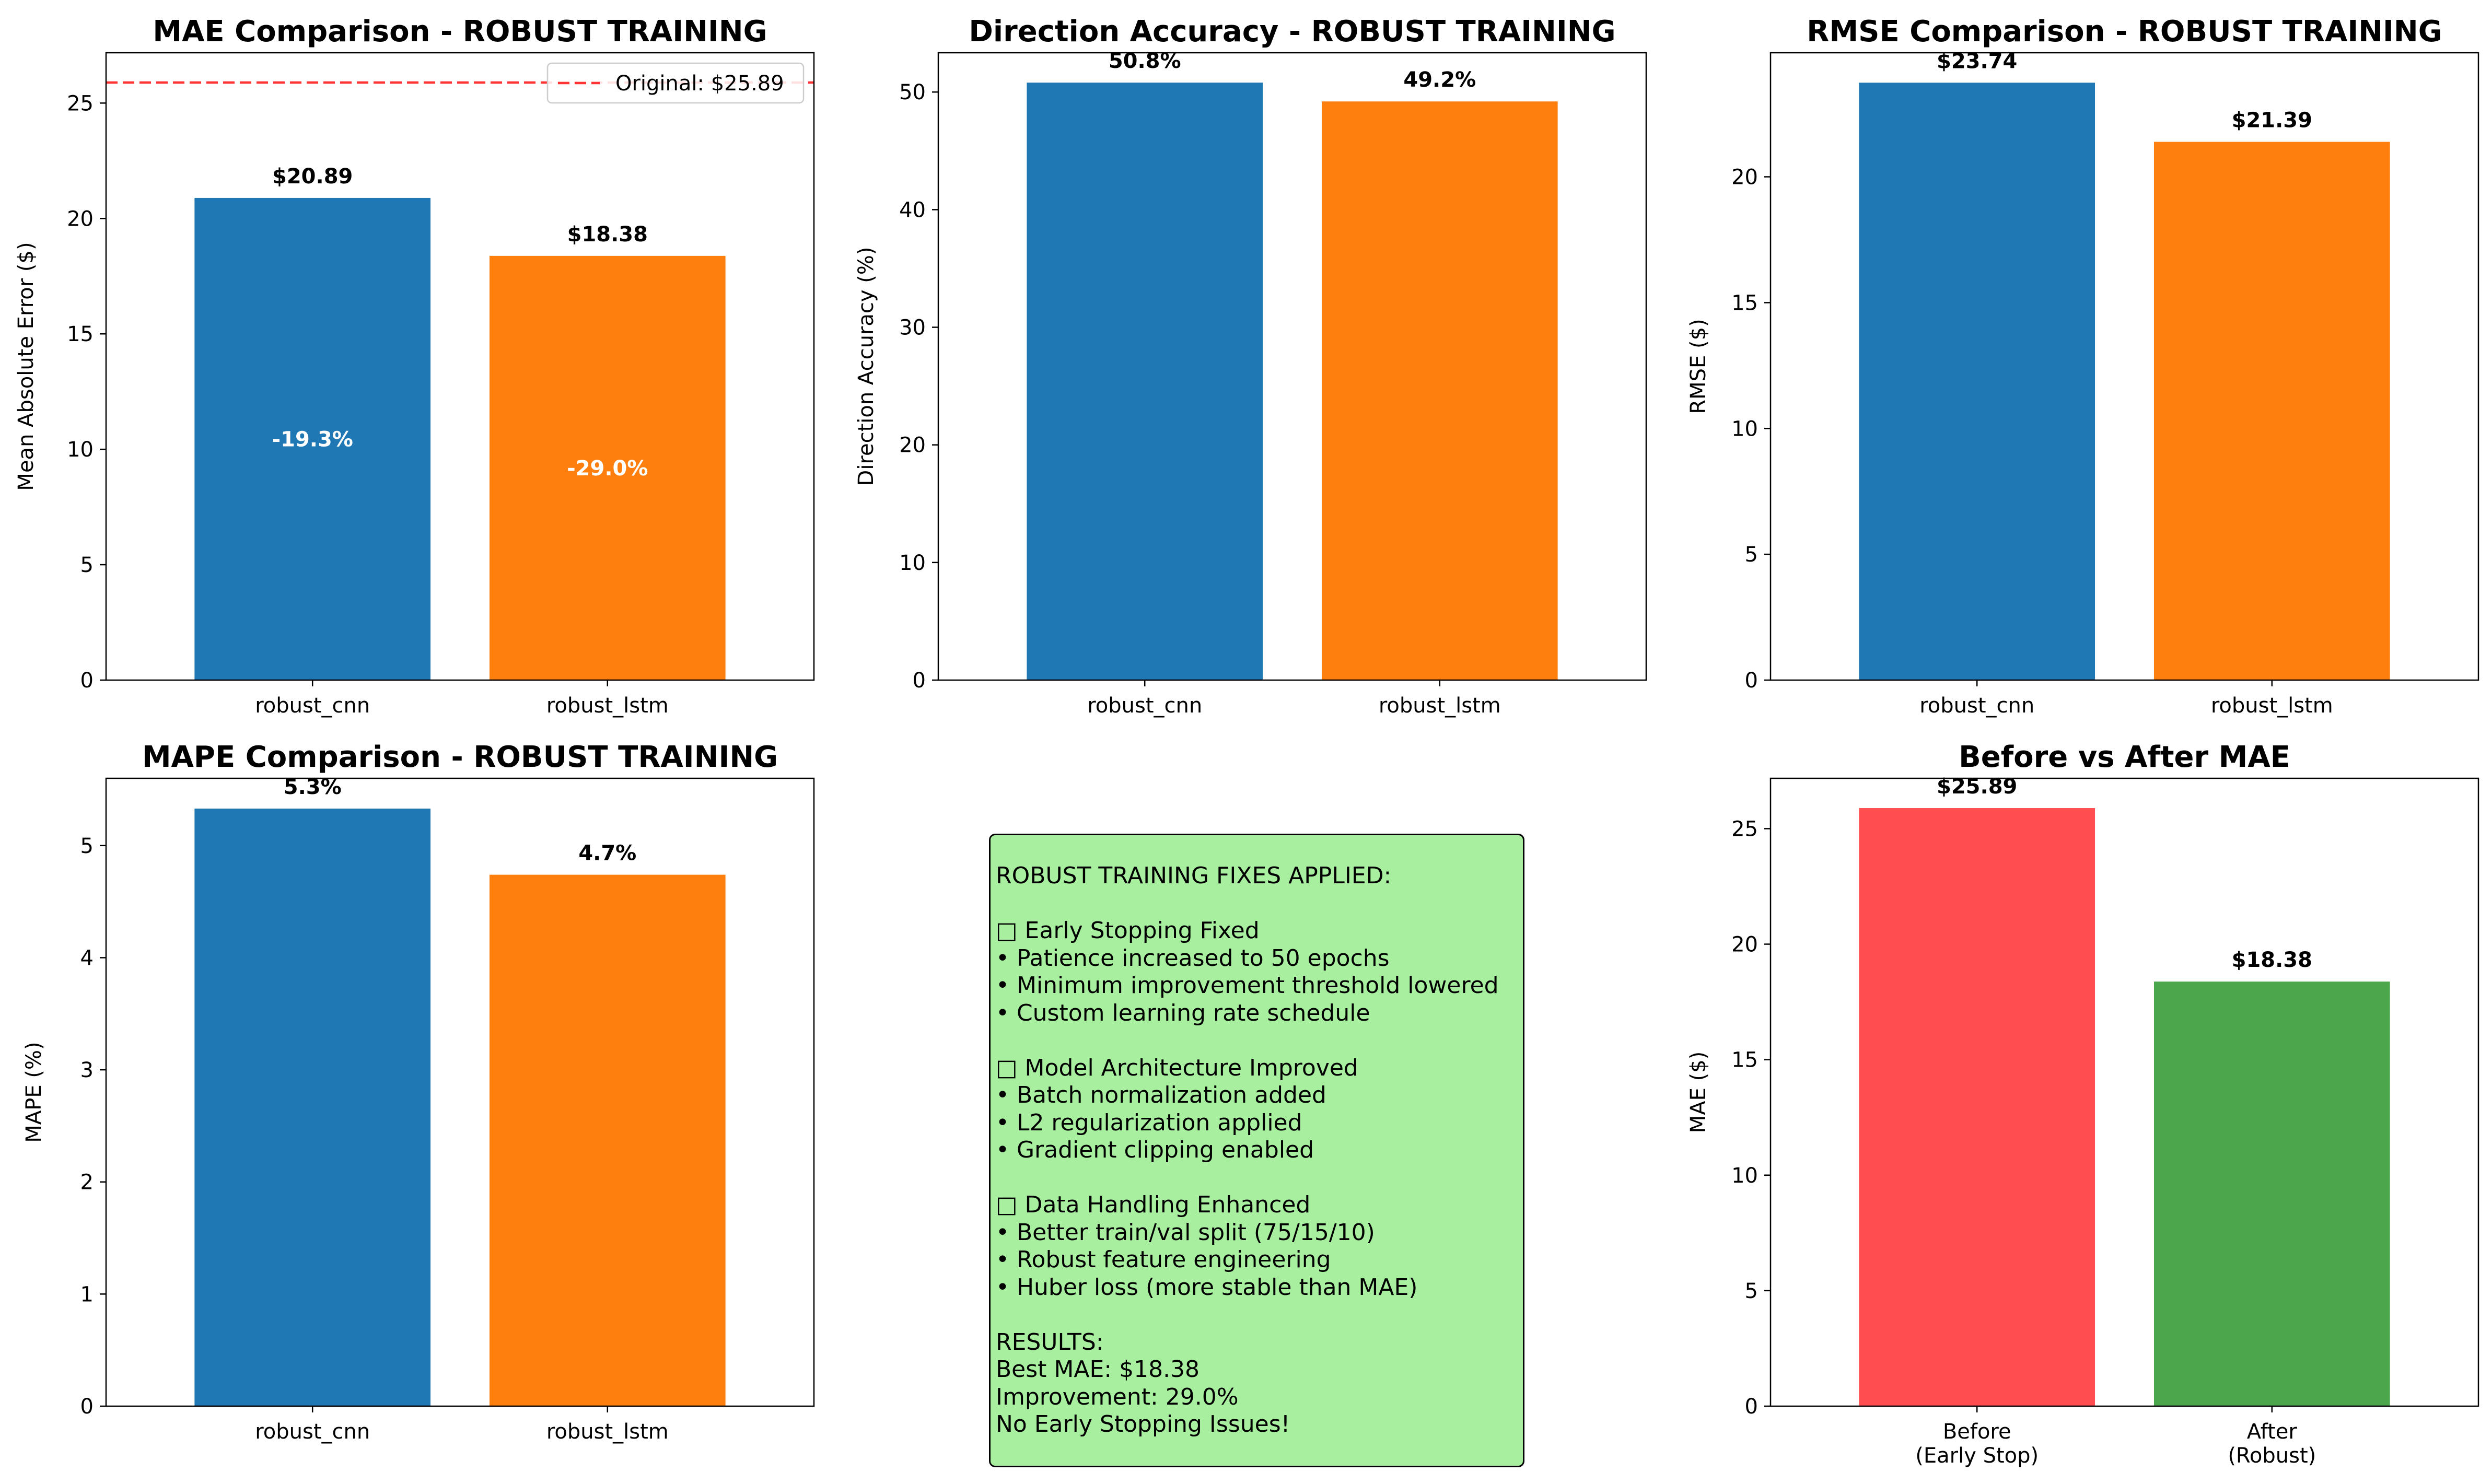 The height and width of the screenshot is (1484, 2492). I want to click on info-line: Improvement: 29.0%, so click(1117, 1396).